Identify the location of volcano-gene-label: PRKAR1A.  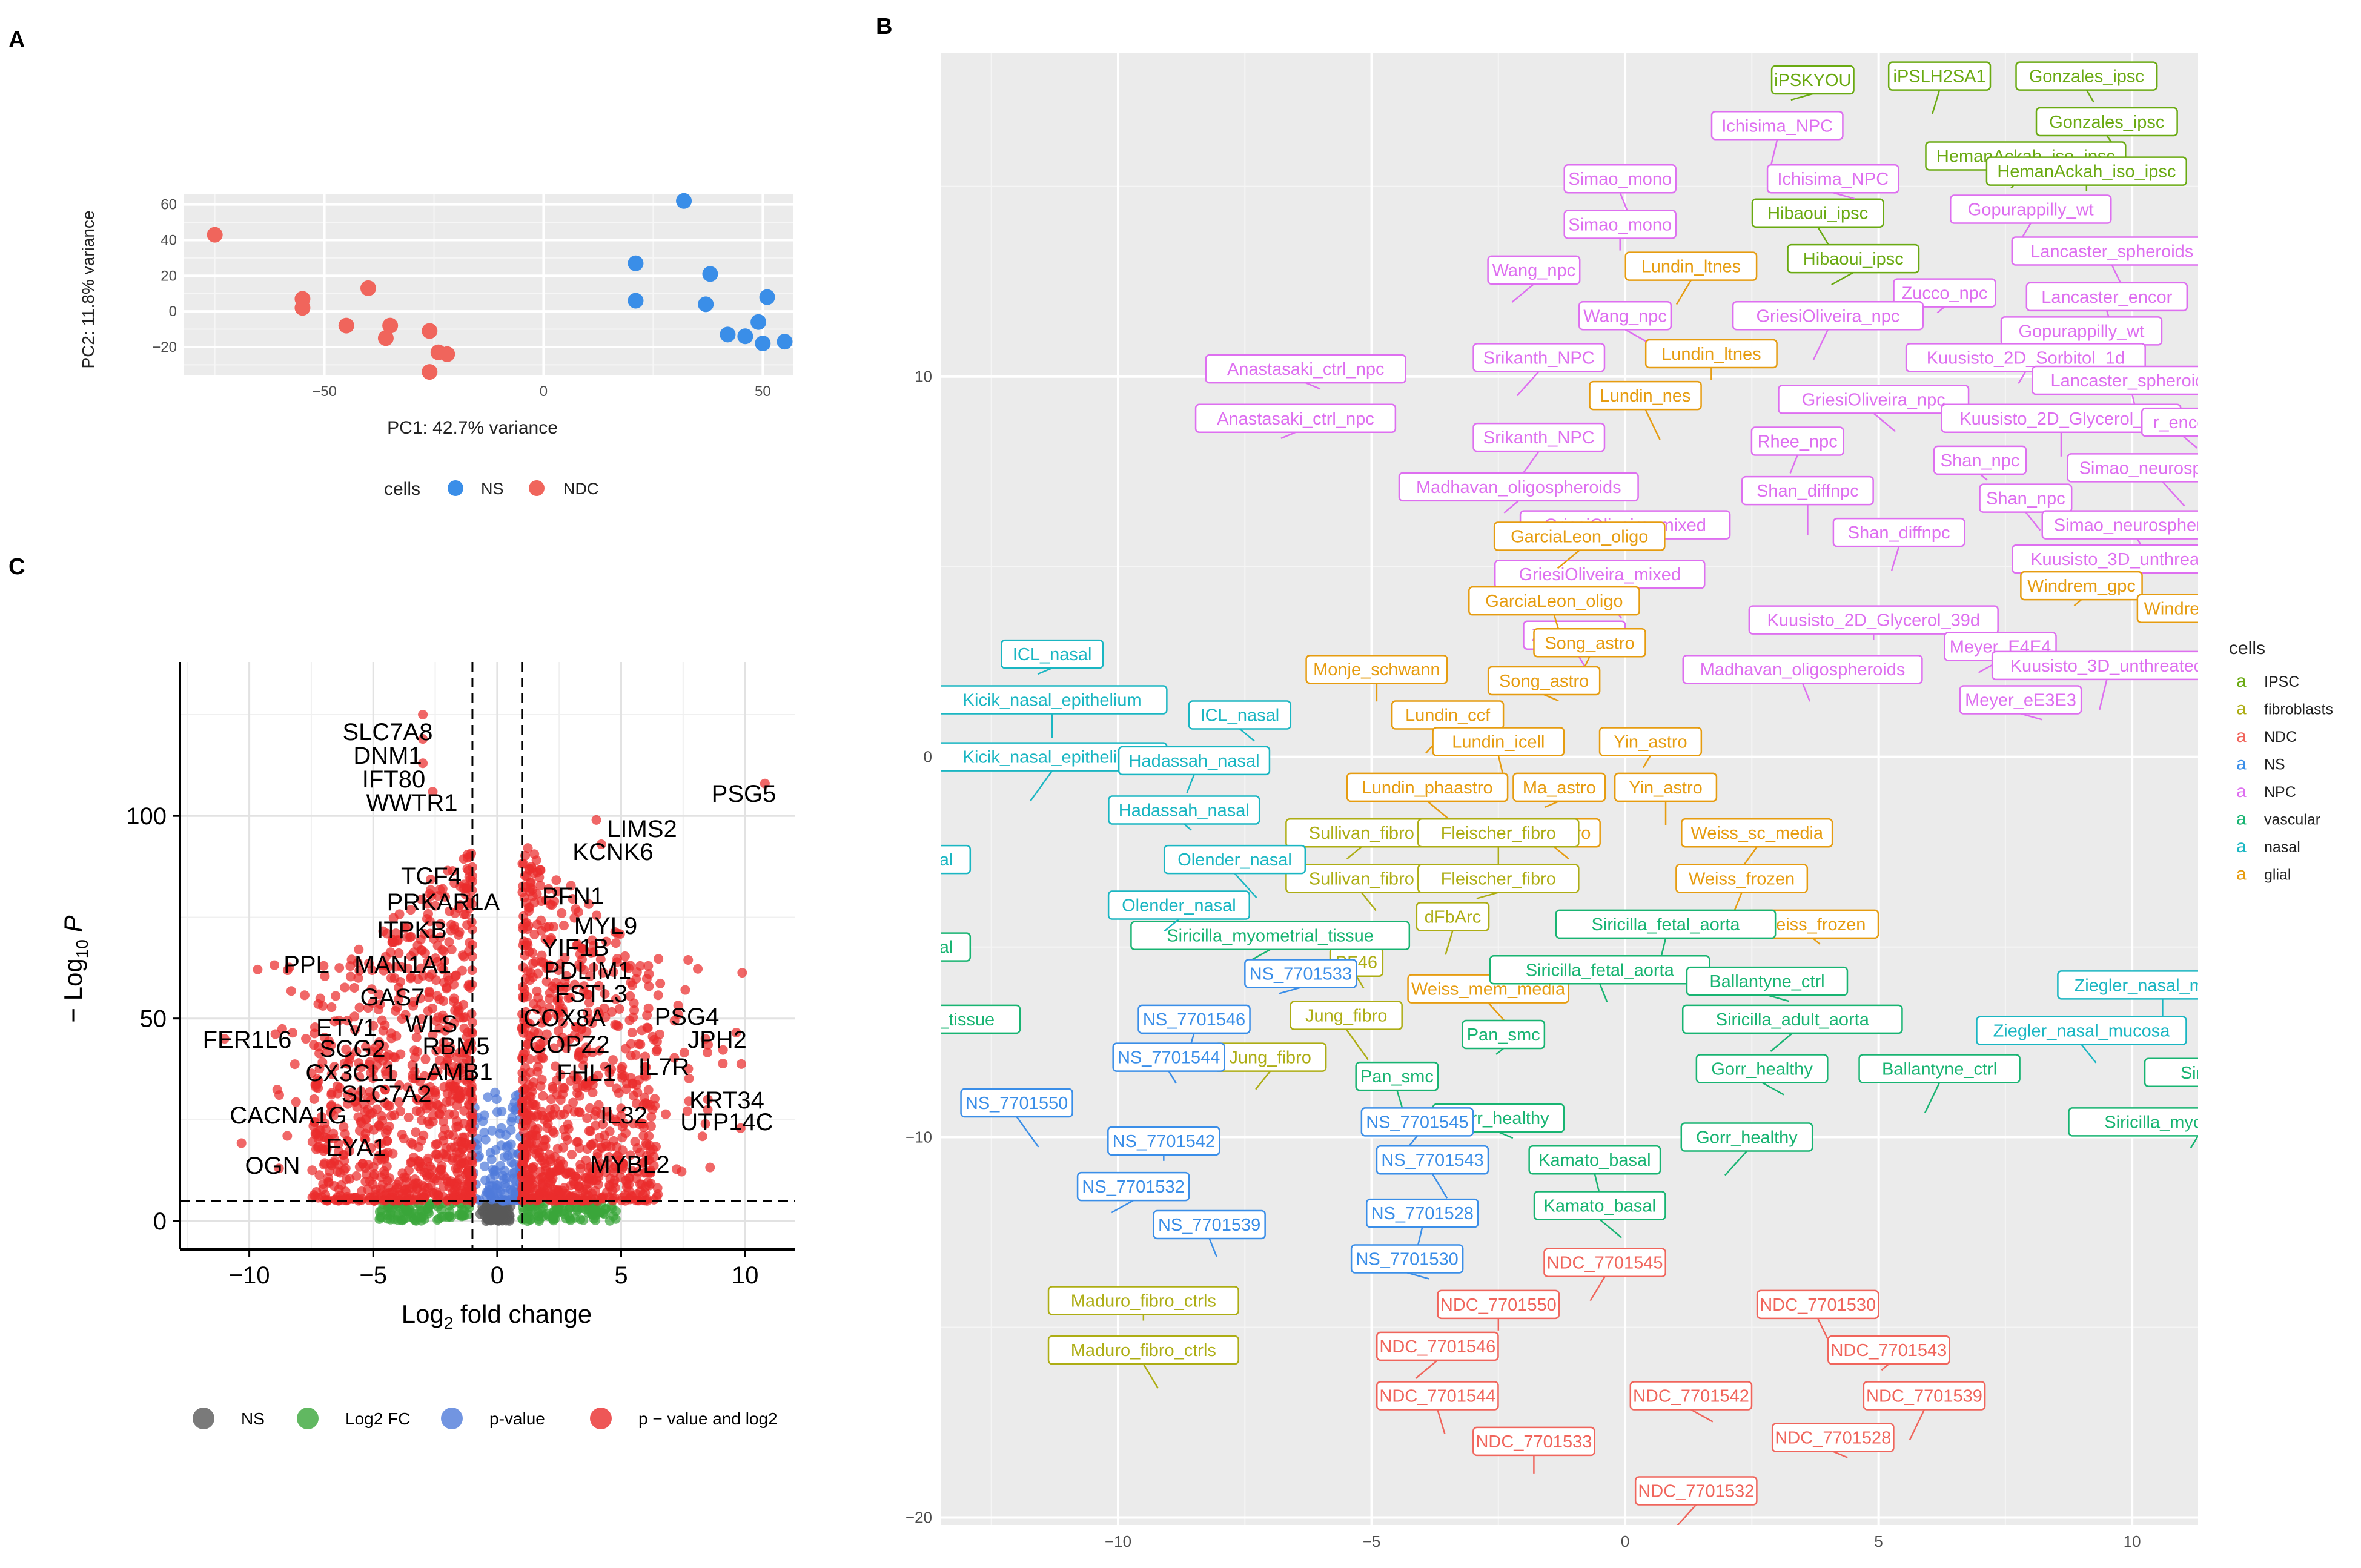
(443, 902).